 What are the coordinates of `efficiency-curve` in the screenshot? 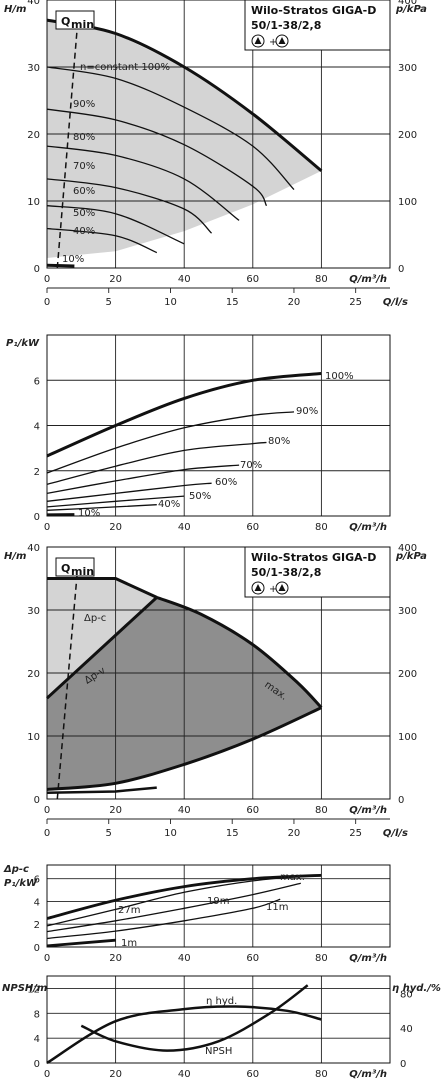 It's located at (184, 1035).